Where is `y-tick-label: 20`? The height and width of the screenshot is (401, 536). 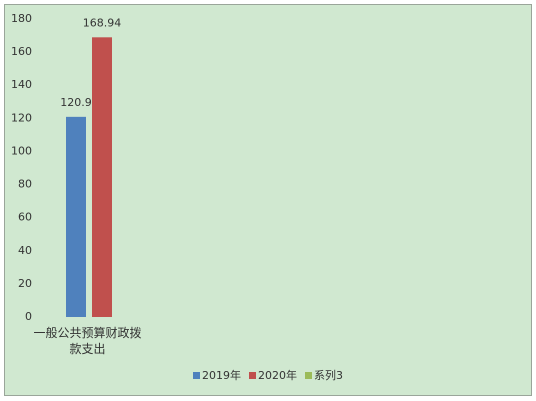
y-tick-label: 20 is located at coordinates (25, 283).